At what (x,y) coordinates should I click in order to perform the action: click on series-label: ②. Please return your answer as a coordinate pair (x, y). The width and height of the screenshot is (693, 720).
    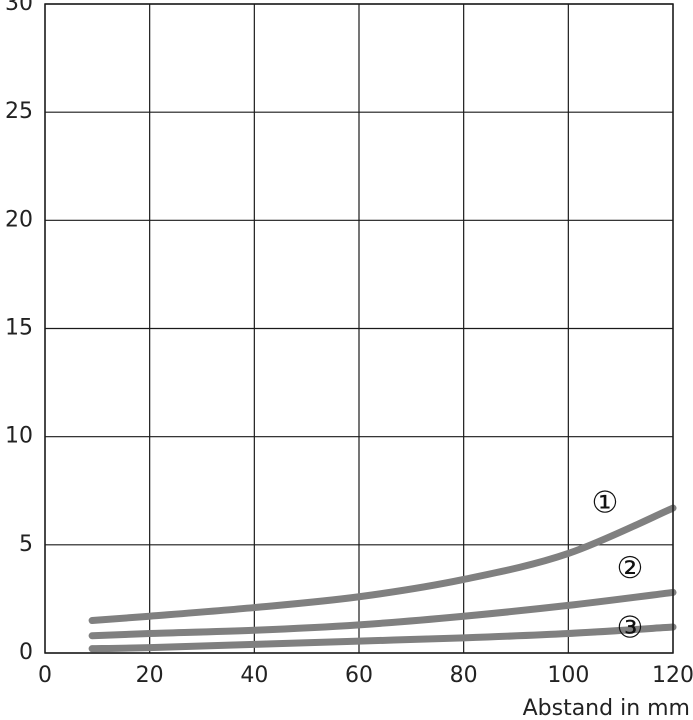
    Looking at the image, I should click on (630, 568).